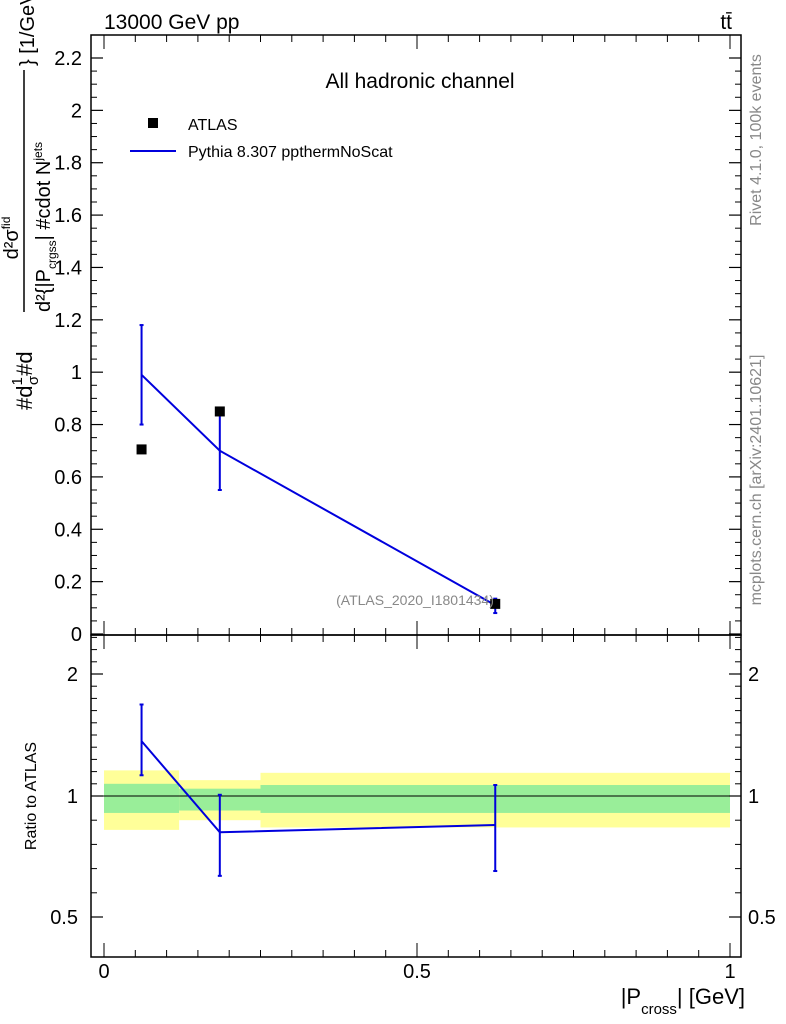 This screenshot has width=786, height=1024. I want to click on chart-title: All hadronic channel, so click(419, 81).